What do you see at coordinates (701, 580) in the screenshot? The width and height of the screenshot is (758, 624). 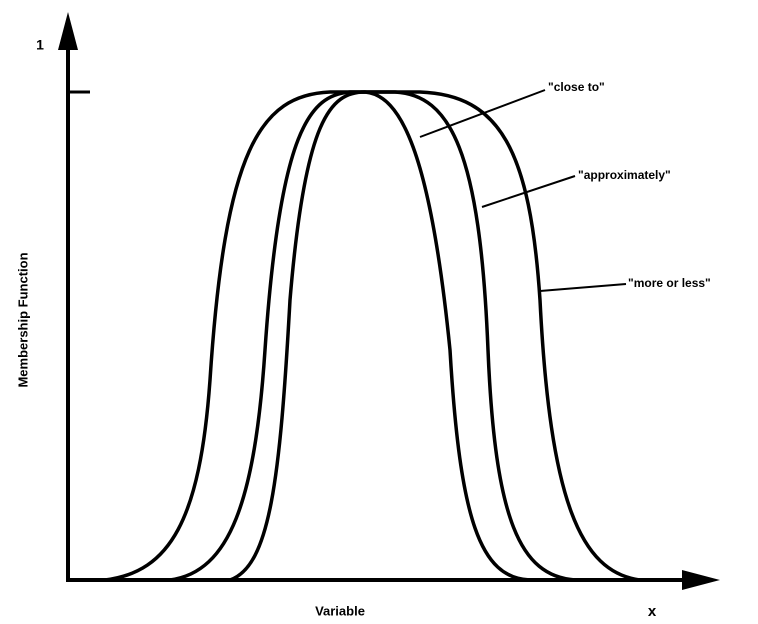 I see `x-axis-arrow` at bounding box center [701, 580].